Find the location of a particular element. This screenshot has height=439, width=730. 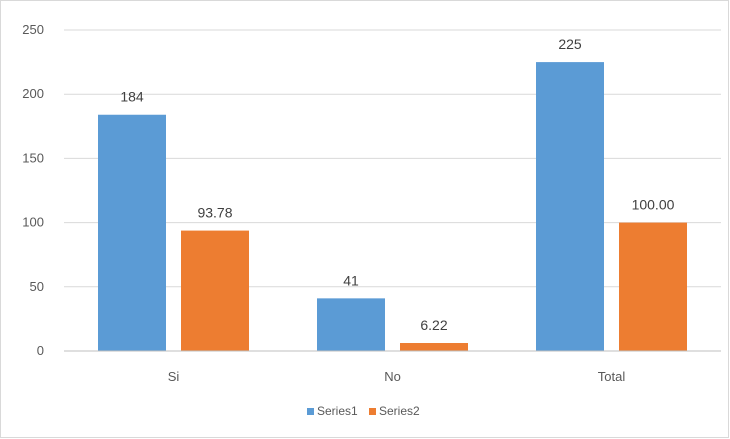

legend-label-series1: Series1 is located at coordinates (337, 411).